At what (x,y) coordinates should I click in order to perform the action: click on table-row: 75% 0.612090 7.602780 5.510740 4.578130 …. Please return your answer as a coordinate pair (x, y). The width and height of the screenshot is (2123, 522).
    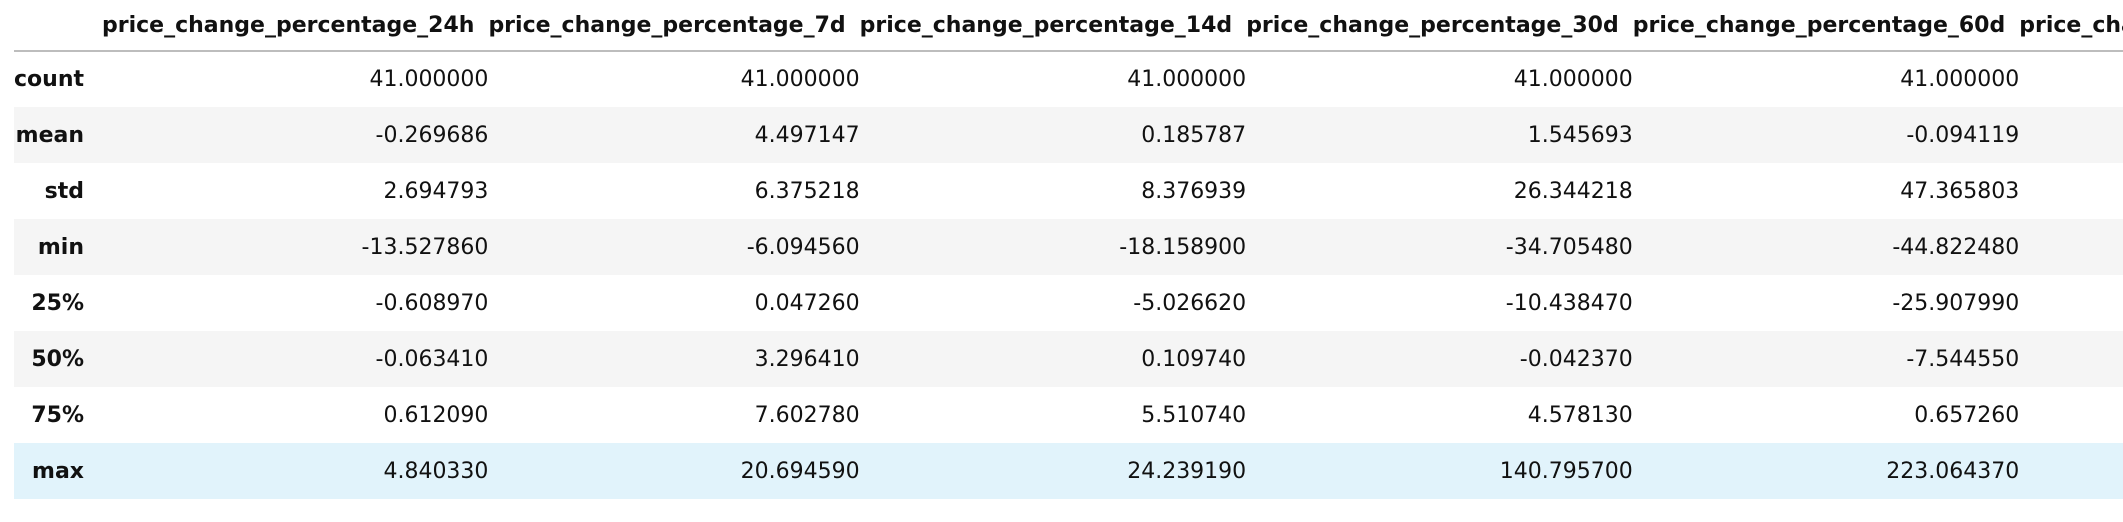
    Looking at the image, I should click on (1068, 415).